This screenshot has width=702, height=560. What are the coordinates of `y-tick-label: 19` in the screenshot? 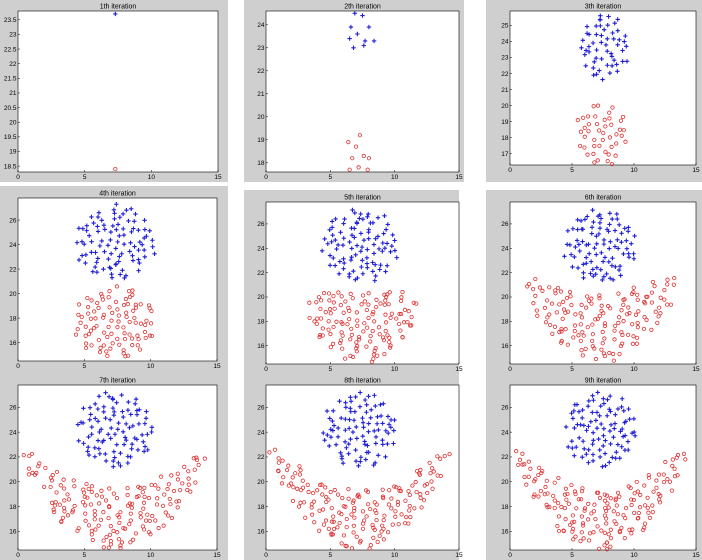 It's located at (505, 122).